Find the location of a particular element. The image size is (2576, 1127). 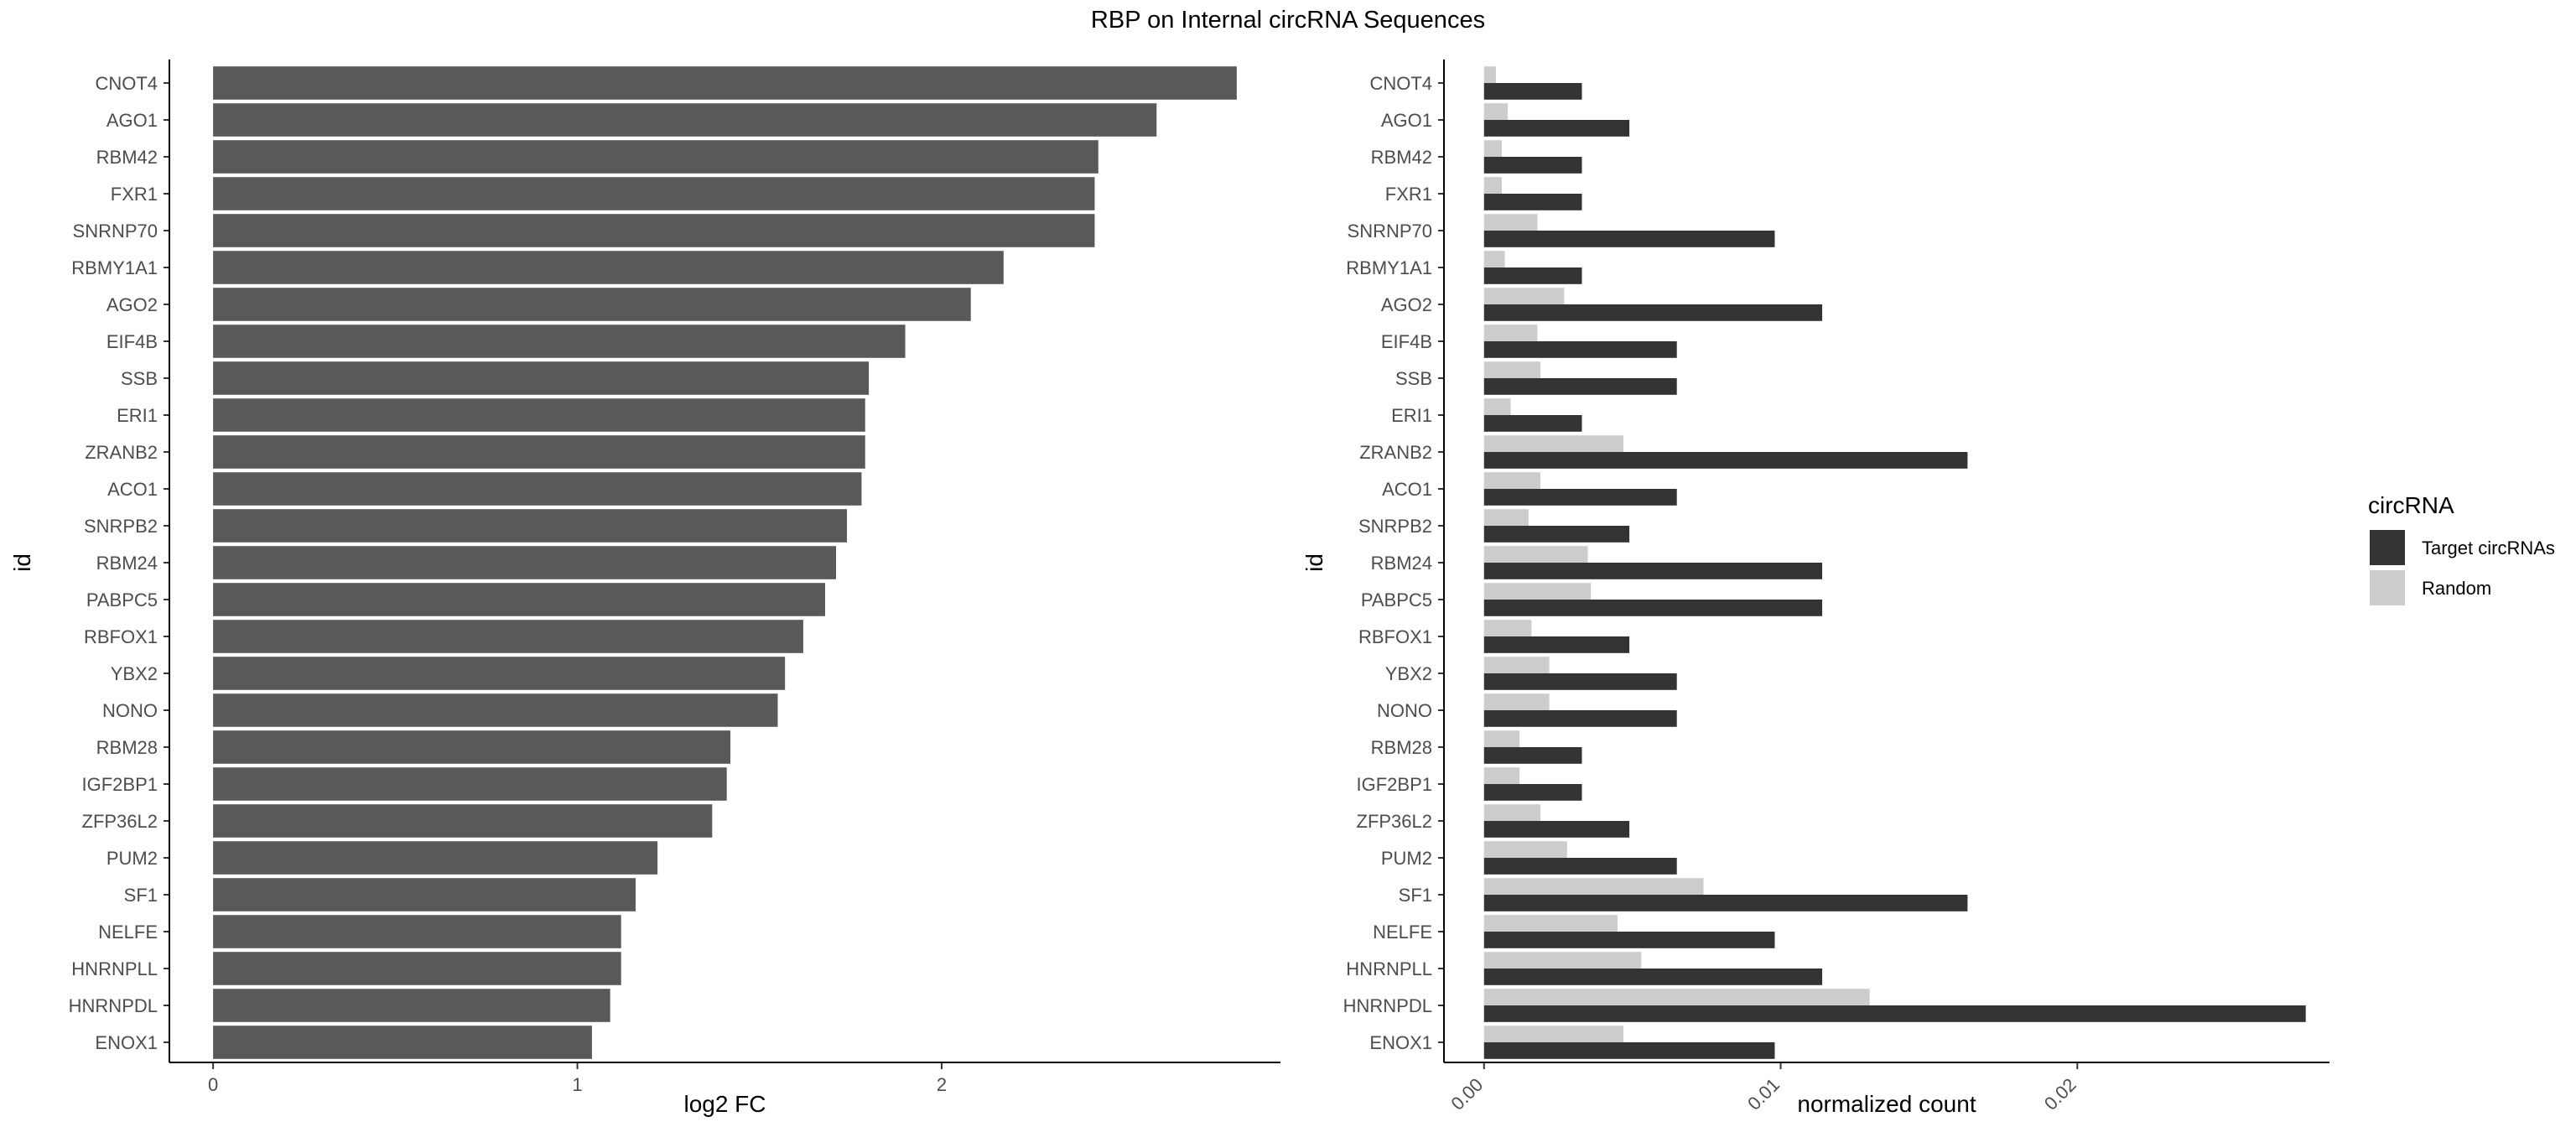

chart-title: RBP on Internal circRNA Sequences is located at coordinates (1288, 20).